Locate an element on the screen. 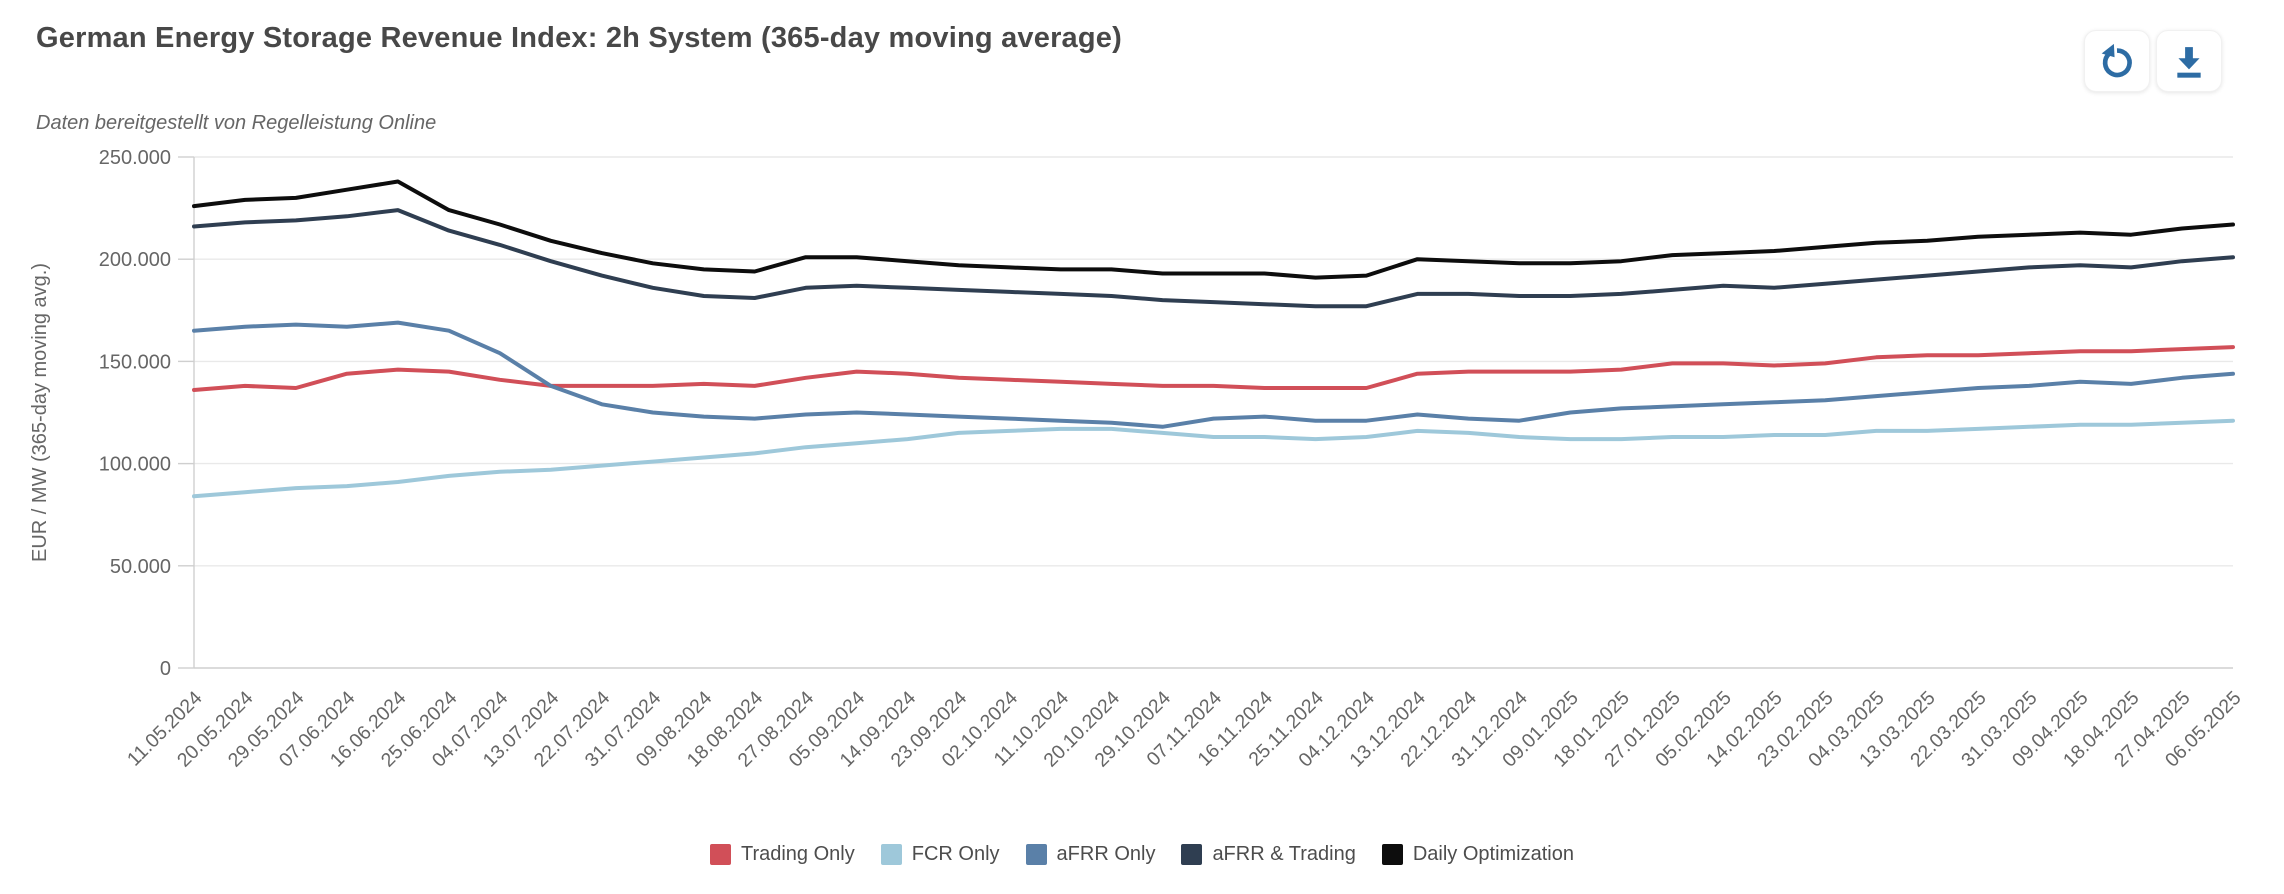 The width and height of the screenshot is (2284, 894). y-tick-label: 250.000 is located at coordinates (135, 158).